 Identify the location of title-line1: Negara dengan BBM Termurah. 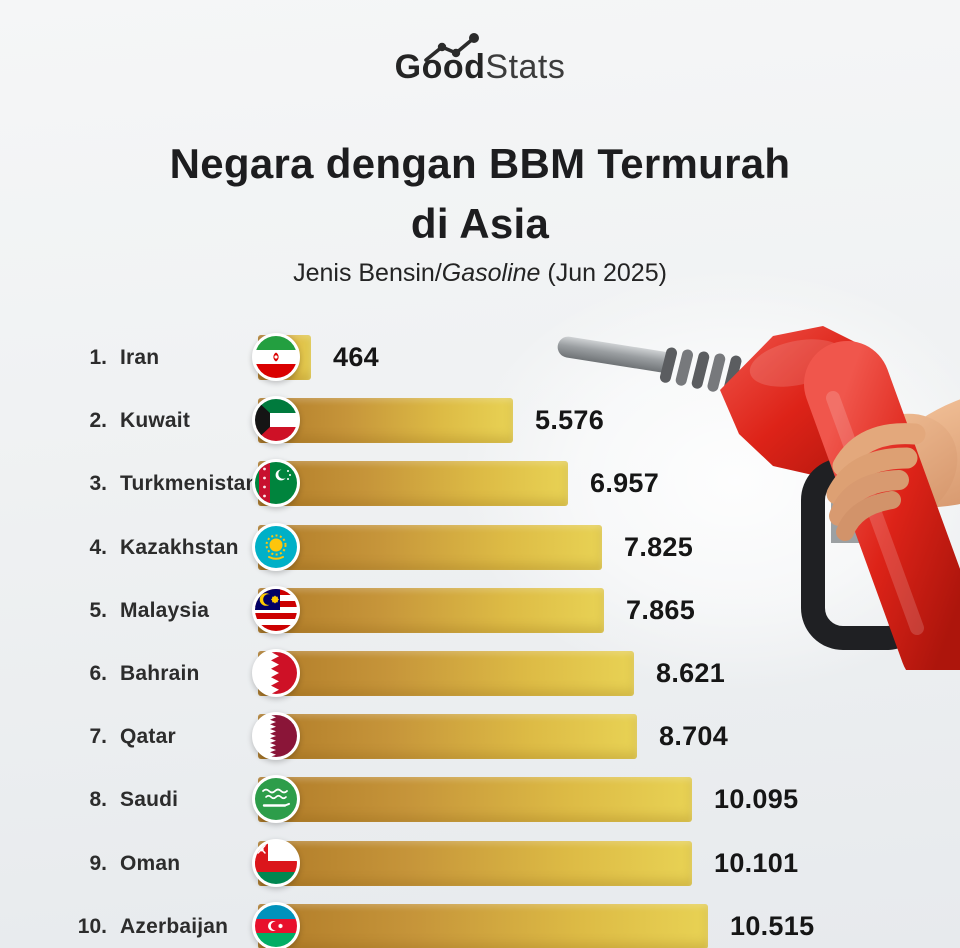
(480, 163).